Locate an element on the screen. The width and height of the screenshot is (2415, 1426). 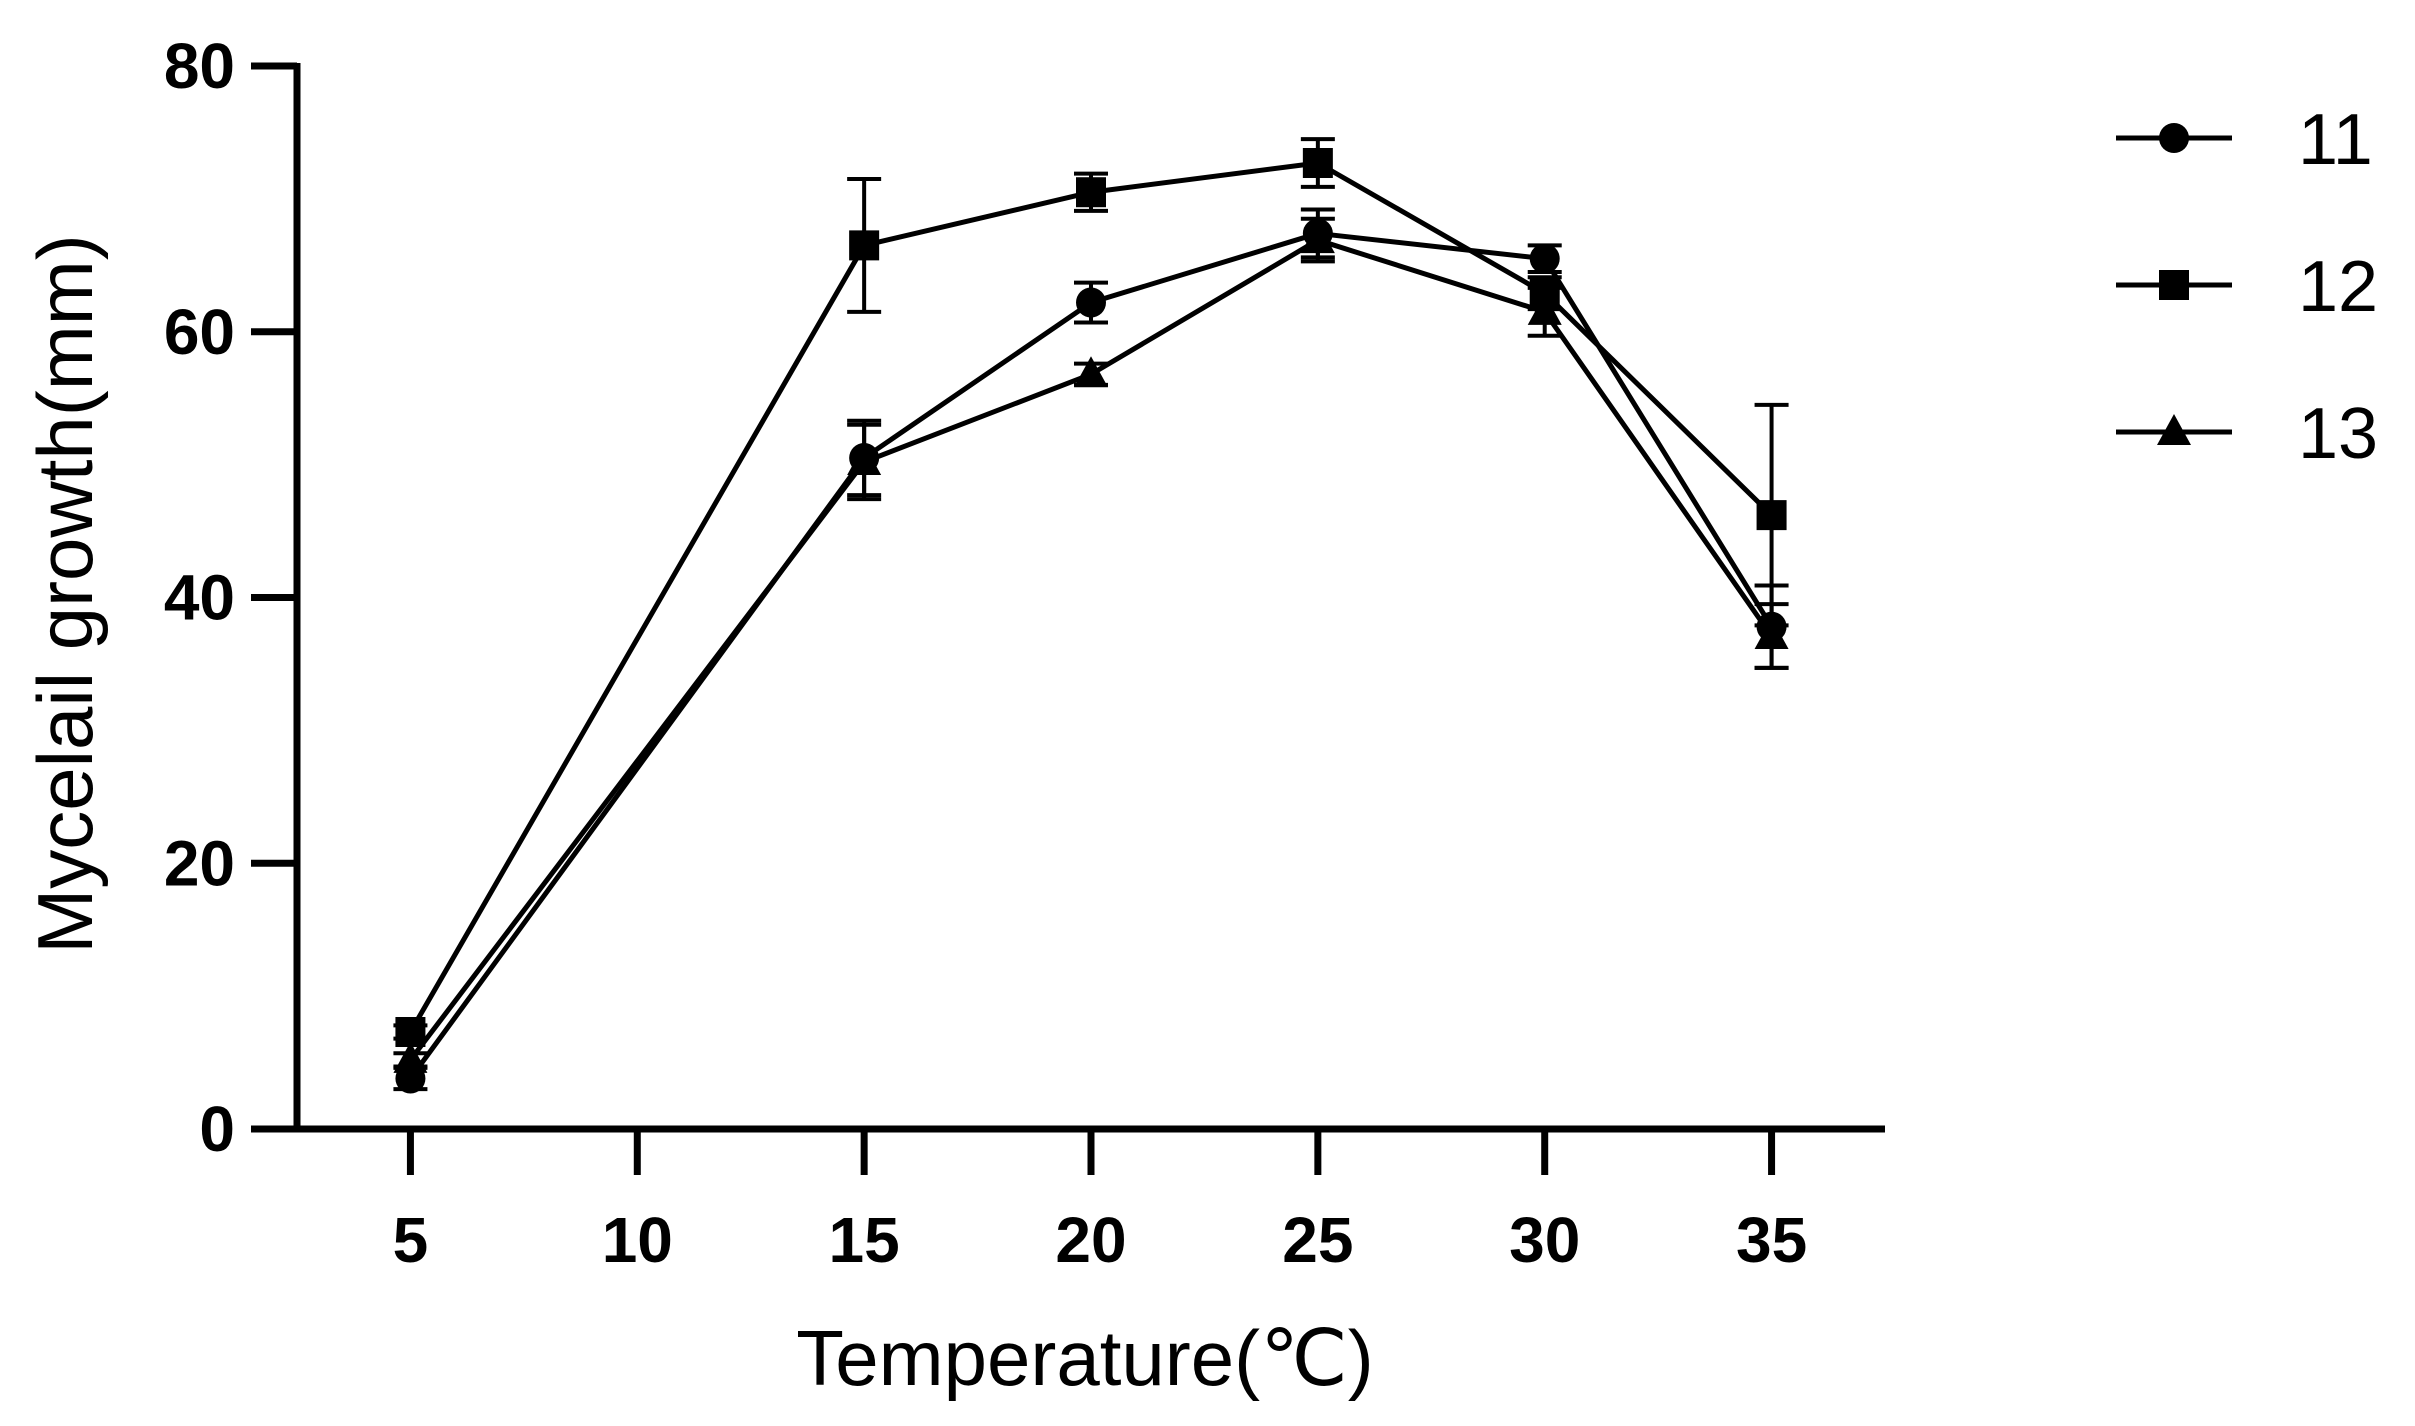
legend-item-13: 13 is located at coordinates (2247, 434).